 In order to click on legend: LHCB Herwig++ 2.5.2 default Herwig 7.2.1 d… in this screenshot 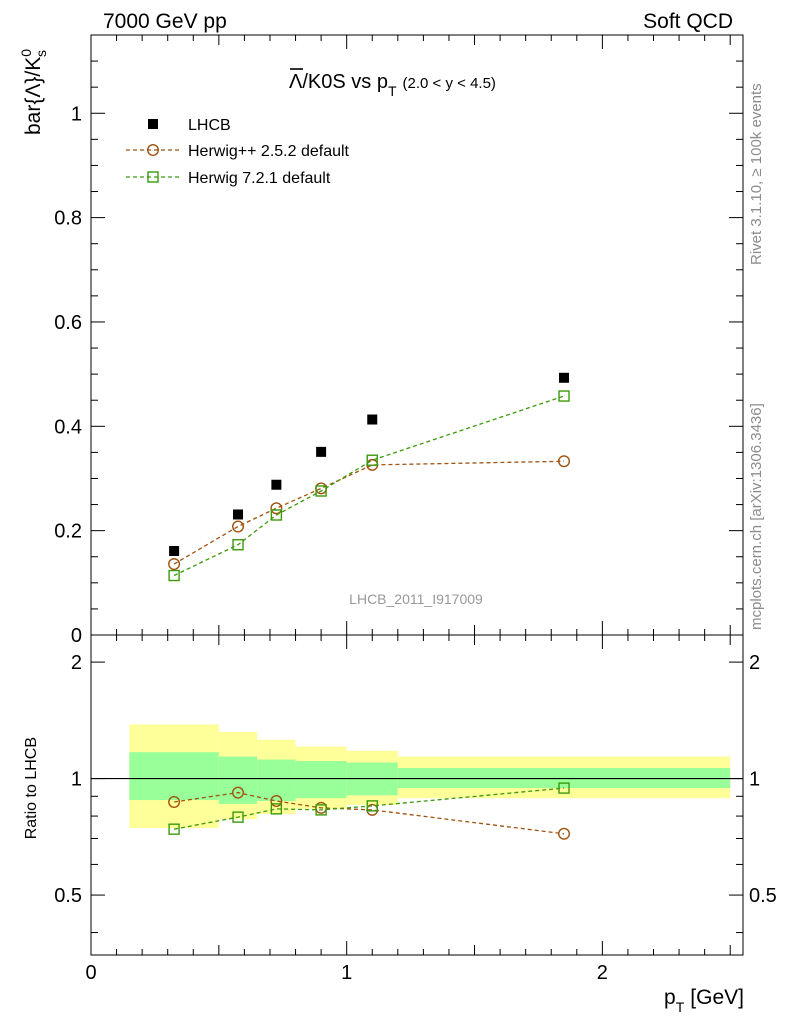, I will do `click(238, 152)`.